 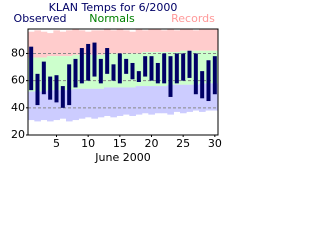 I want to click on x-tick-label: 10, so click(x=88, y=143).